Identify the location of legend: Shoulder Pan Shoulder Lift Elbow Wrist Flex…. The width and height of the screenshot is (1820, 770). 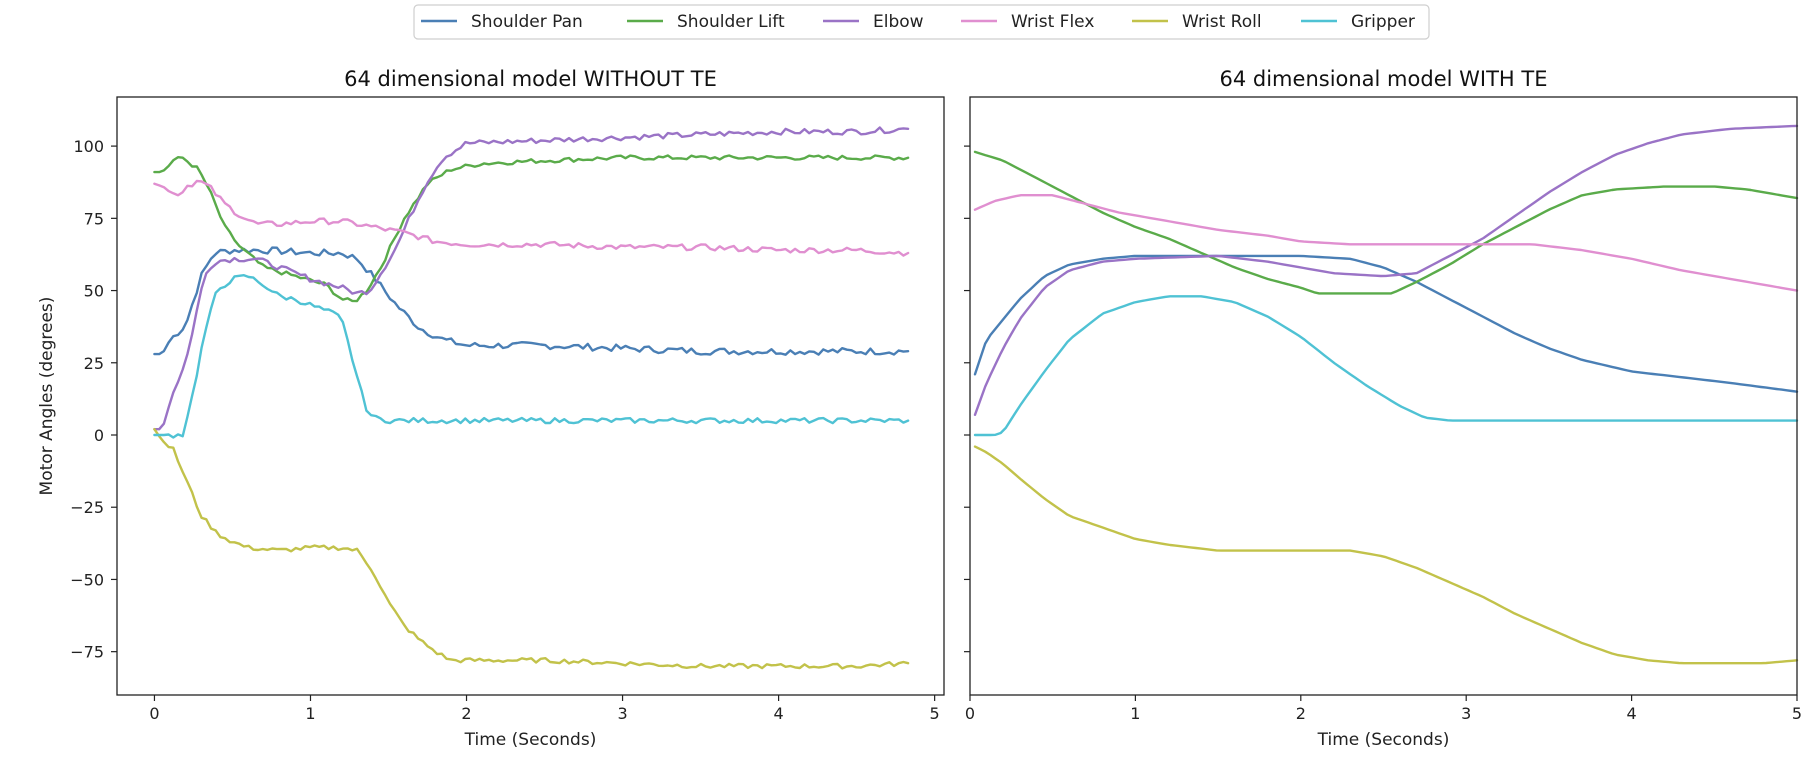
(921, 22).